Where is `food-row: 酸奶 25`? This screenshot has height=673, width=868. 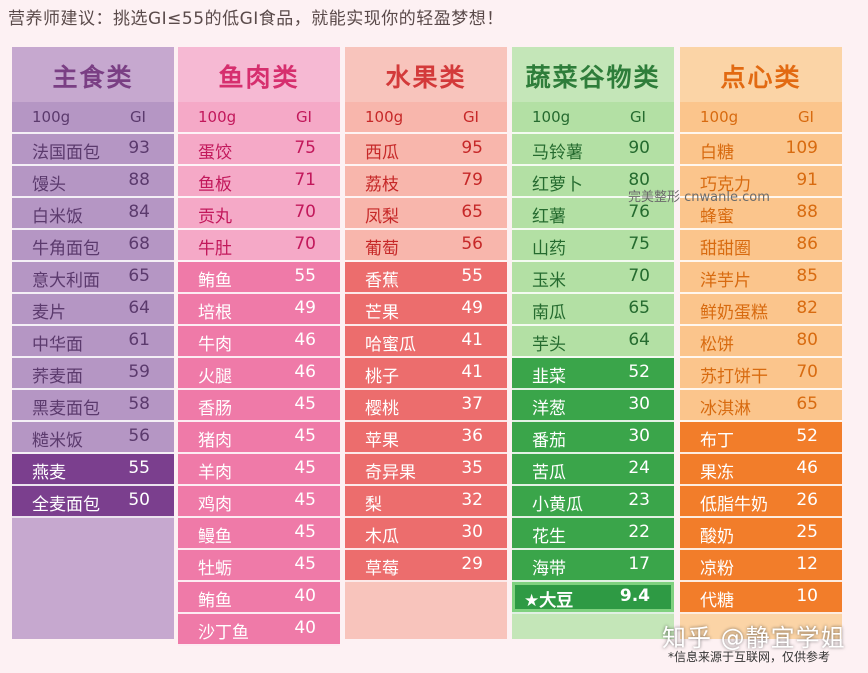 food-row: 酸奶 25 is located at coordinates (761, 534).